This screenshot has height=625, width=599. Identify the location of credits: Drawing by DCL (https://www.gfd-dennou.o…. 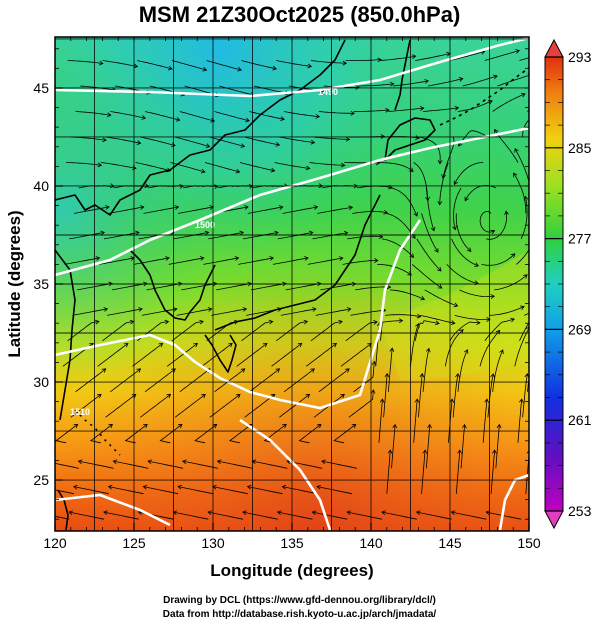
(299, 608).